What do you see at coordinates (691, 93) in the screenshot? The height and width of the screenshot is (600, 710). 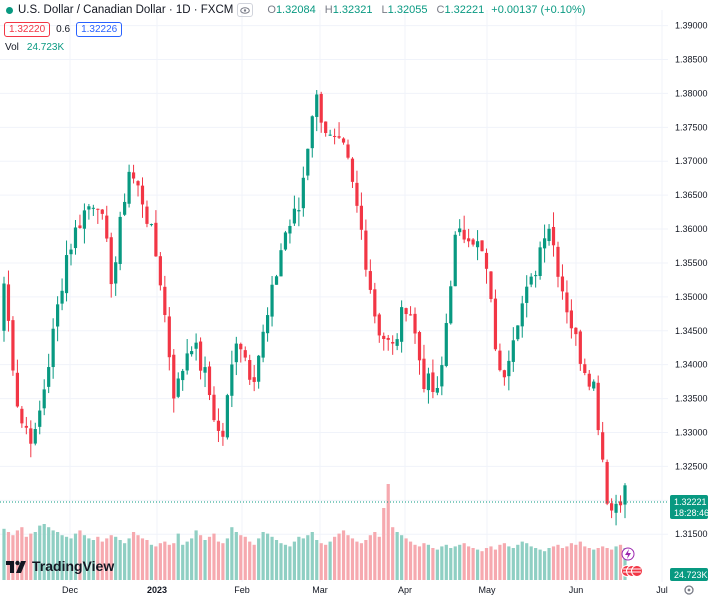 I see `y-tick-label: 1.38000` at bounding box center [691, 93].